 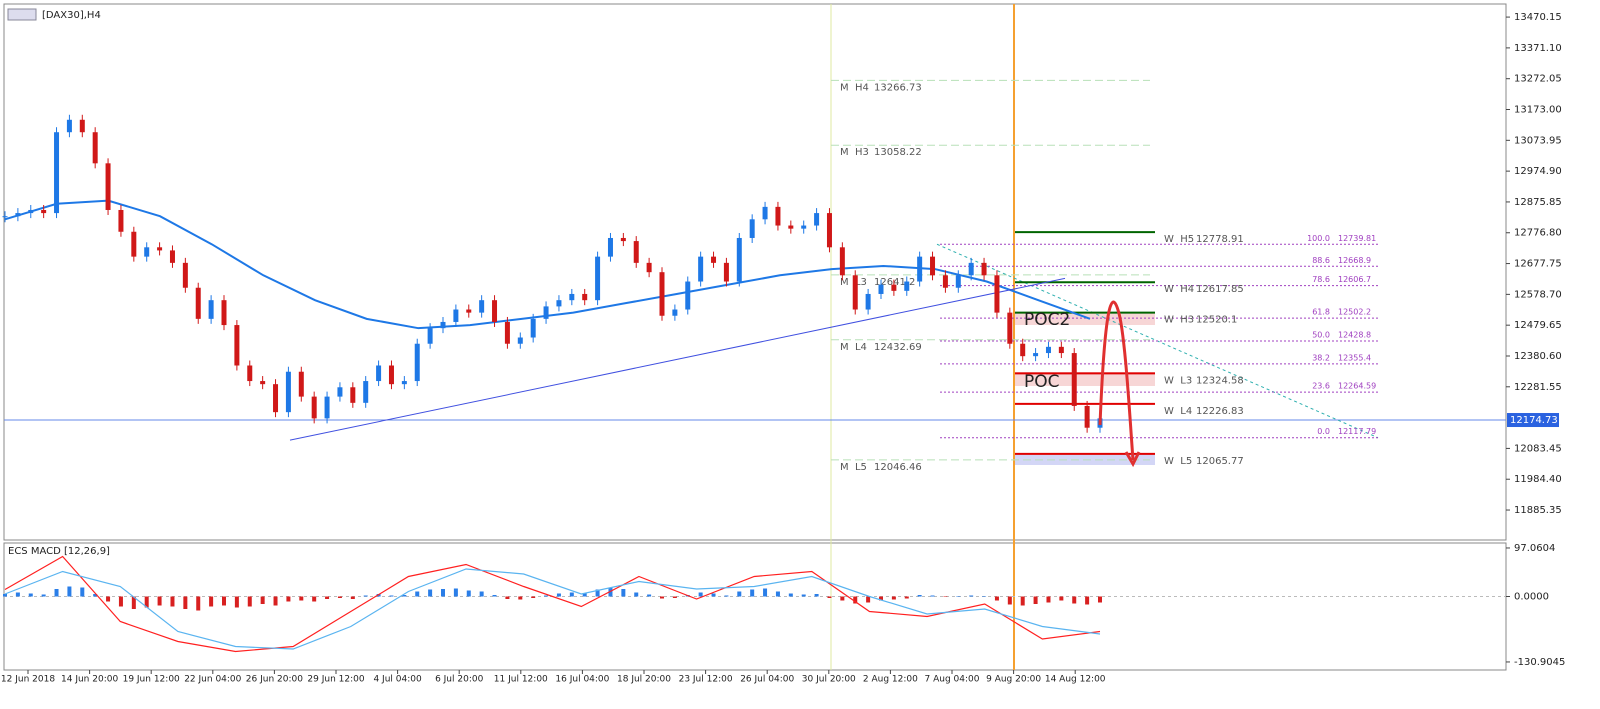 I want to click on weekly-pivot-name: W H4, so click(x=1179, y=289).